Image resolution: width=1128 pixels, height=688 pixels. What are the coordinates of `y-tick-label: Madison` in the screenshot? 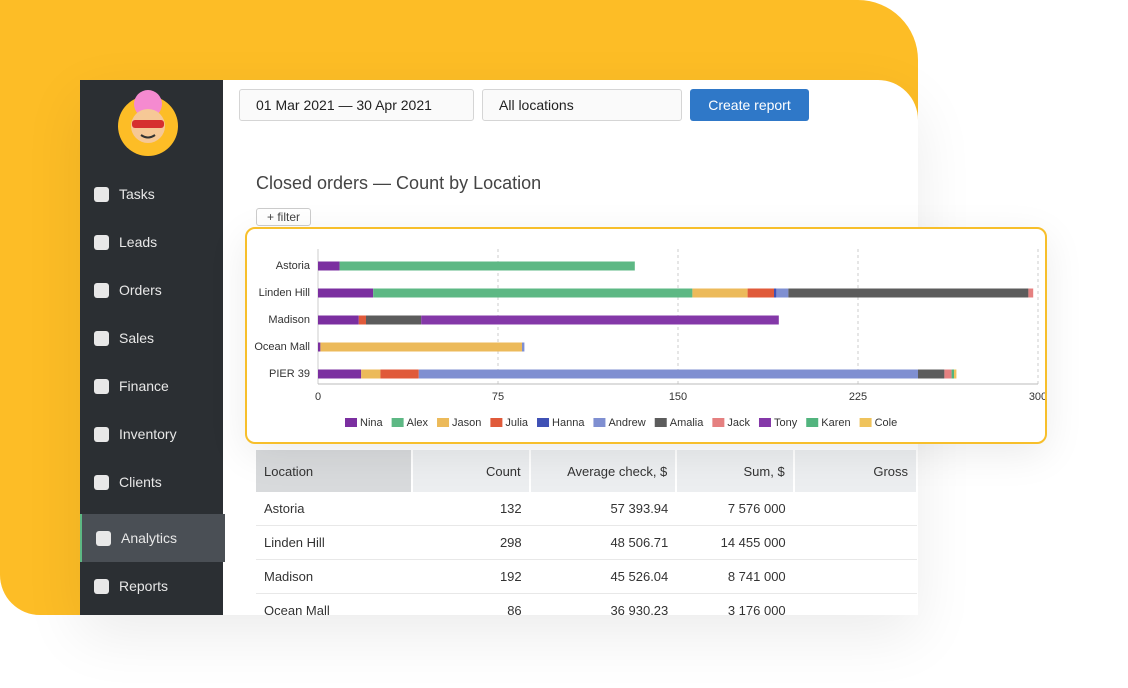 It's located at (289, 320).